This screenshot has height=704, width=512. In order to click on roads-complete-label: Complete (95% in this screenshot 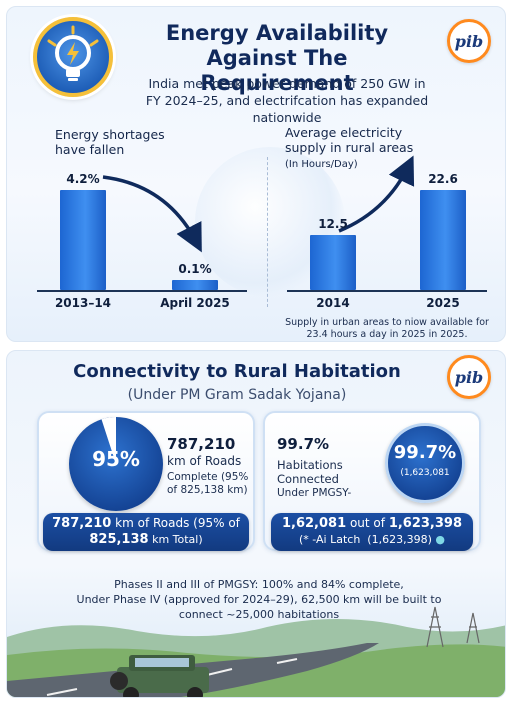, I will do `click(208, 477)`.